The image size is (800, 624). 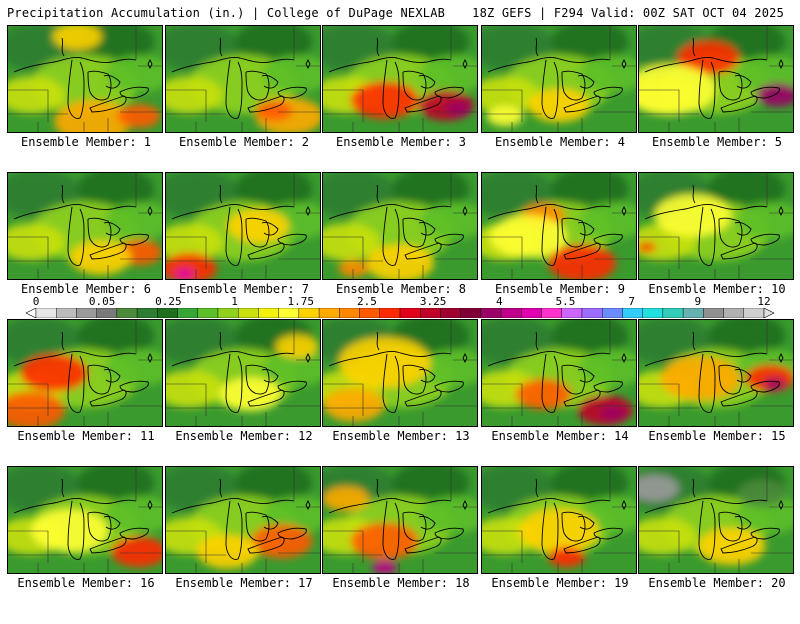 What do you see at coordinates (560, 583) in the screenshot?
I see `member-caption: Ensemble Member: 19` at bounding box center [560, 583].